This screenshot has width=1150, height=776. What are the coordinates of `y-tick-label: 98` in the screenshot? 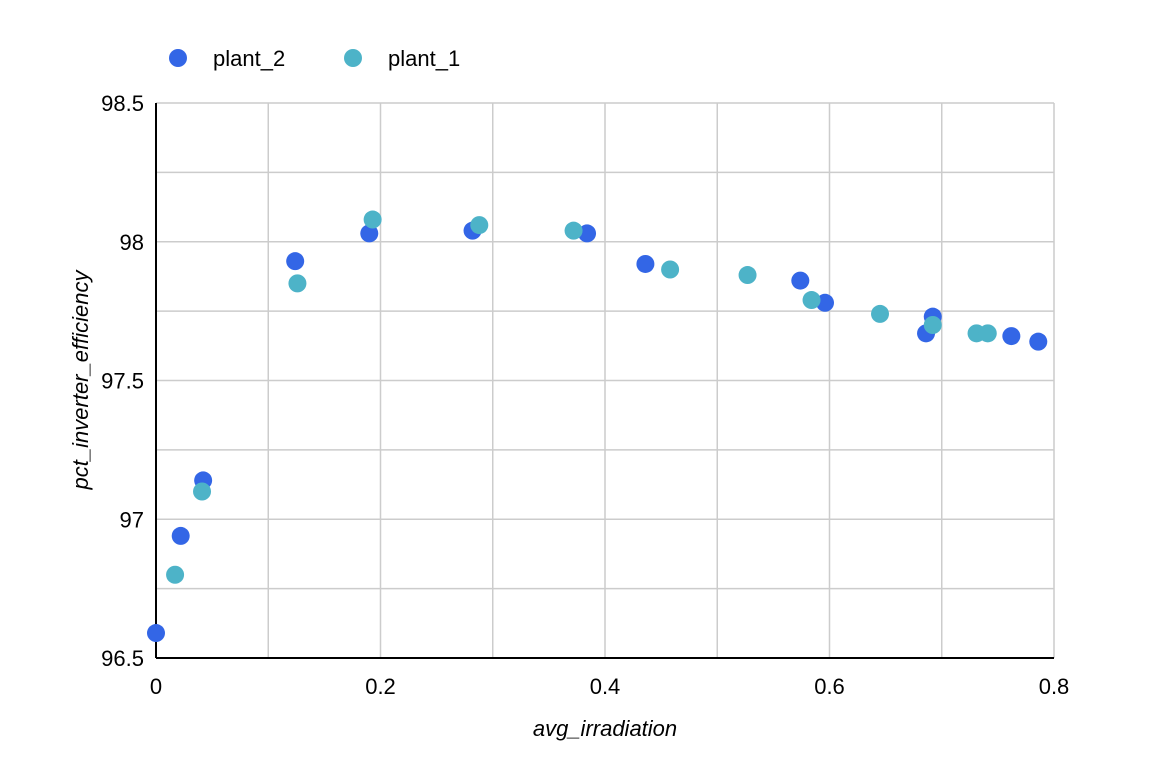 It's located at (132, 242).